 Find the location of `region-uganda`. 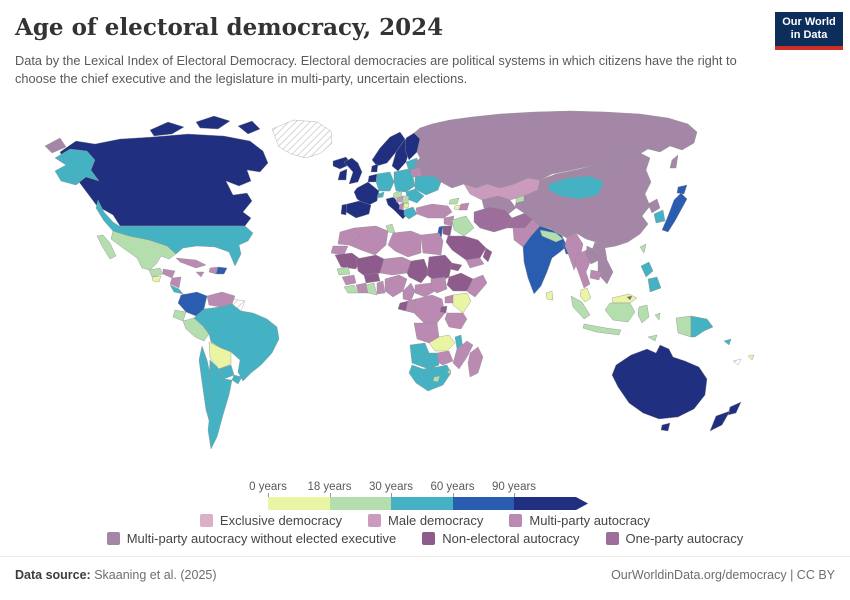

region-uganda is located at coordinates (449, 299).